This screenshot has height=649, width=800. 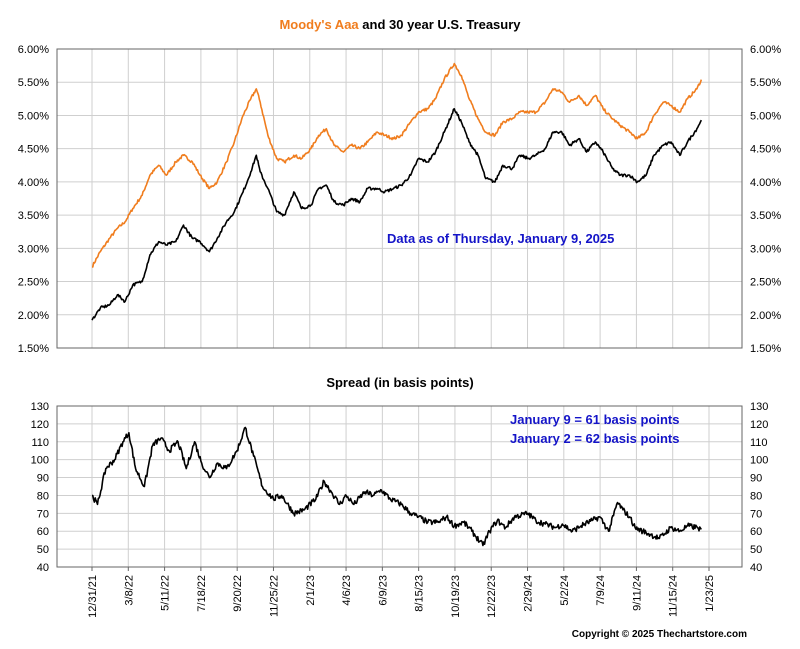 I want to click on y-tick-label-left: 60, so click(x=43, y=532).